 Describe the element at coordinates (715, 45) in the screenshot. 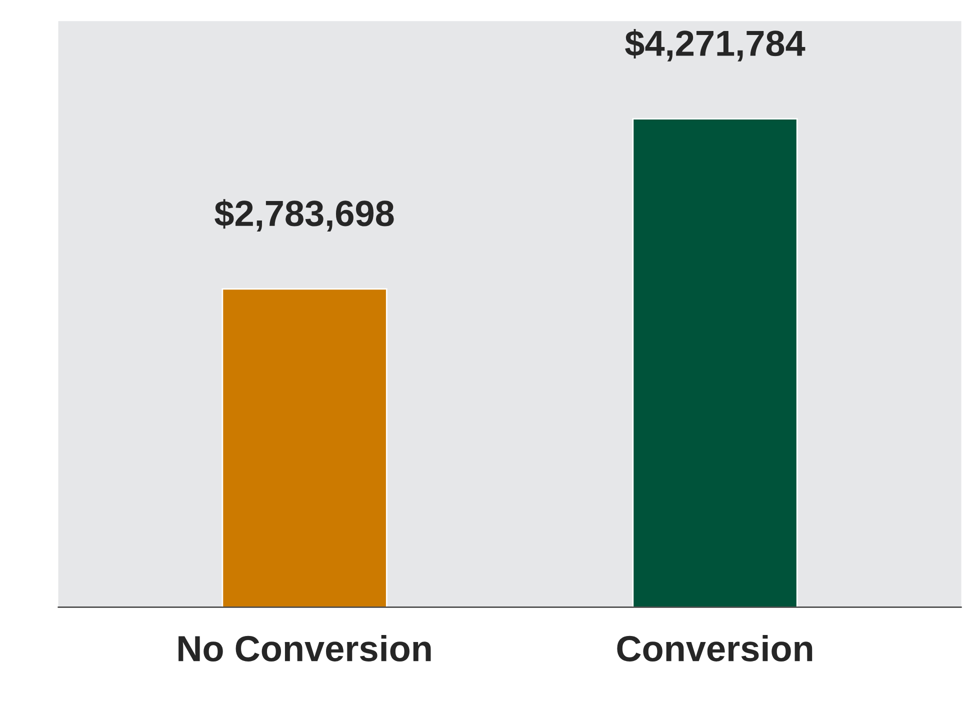

I see `data-label: $4,271,784` at that location.